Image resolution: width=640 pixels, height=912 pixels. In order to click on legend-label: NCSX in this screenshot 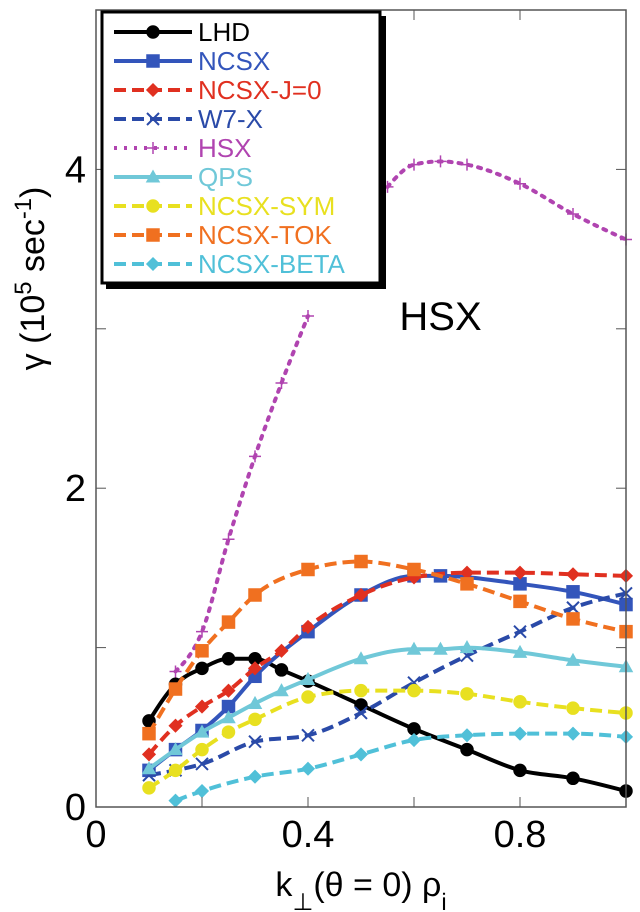, I will do `click(234, 61)`.